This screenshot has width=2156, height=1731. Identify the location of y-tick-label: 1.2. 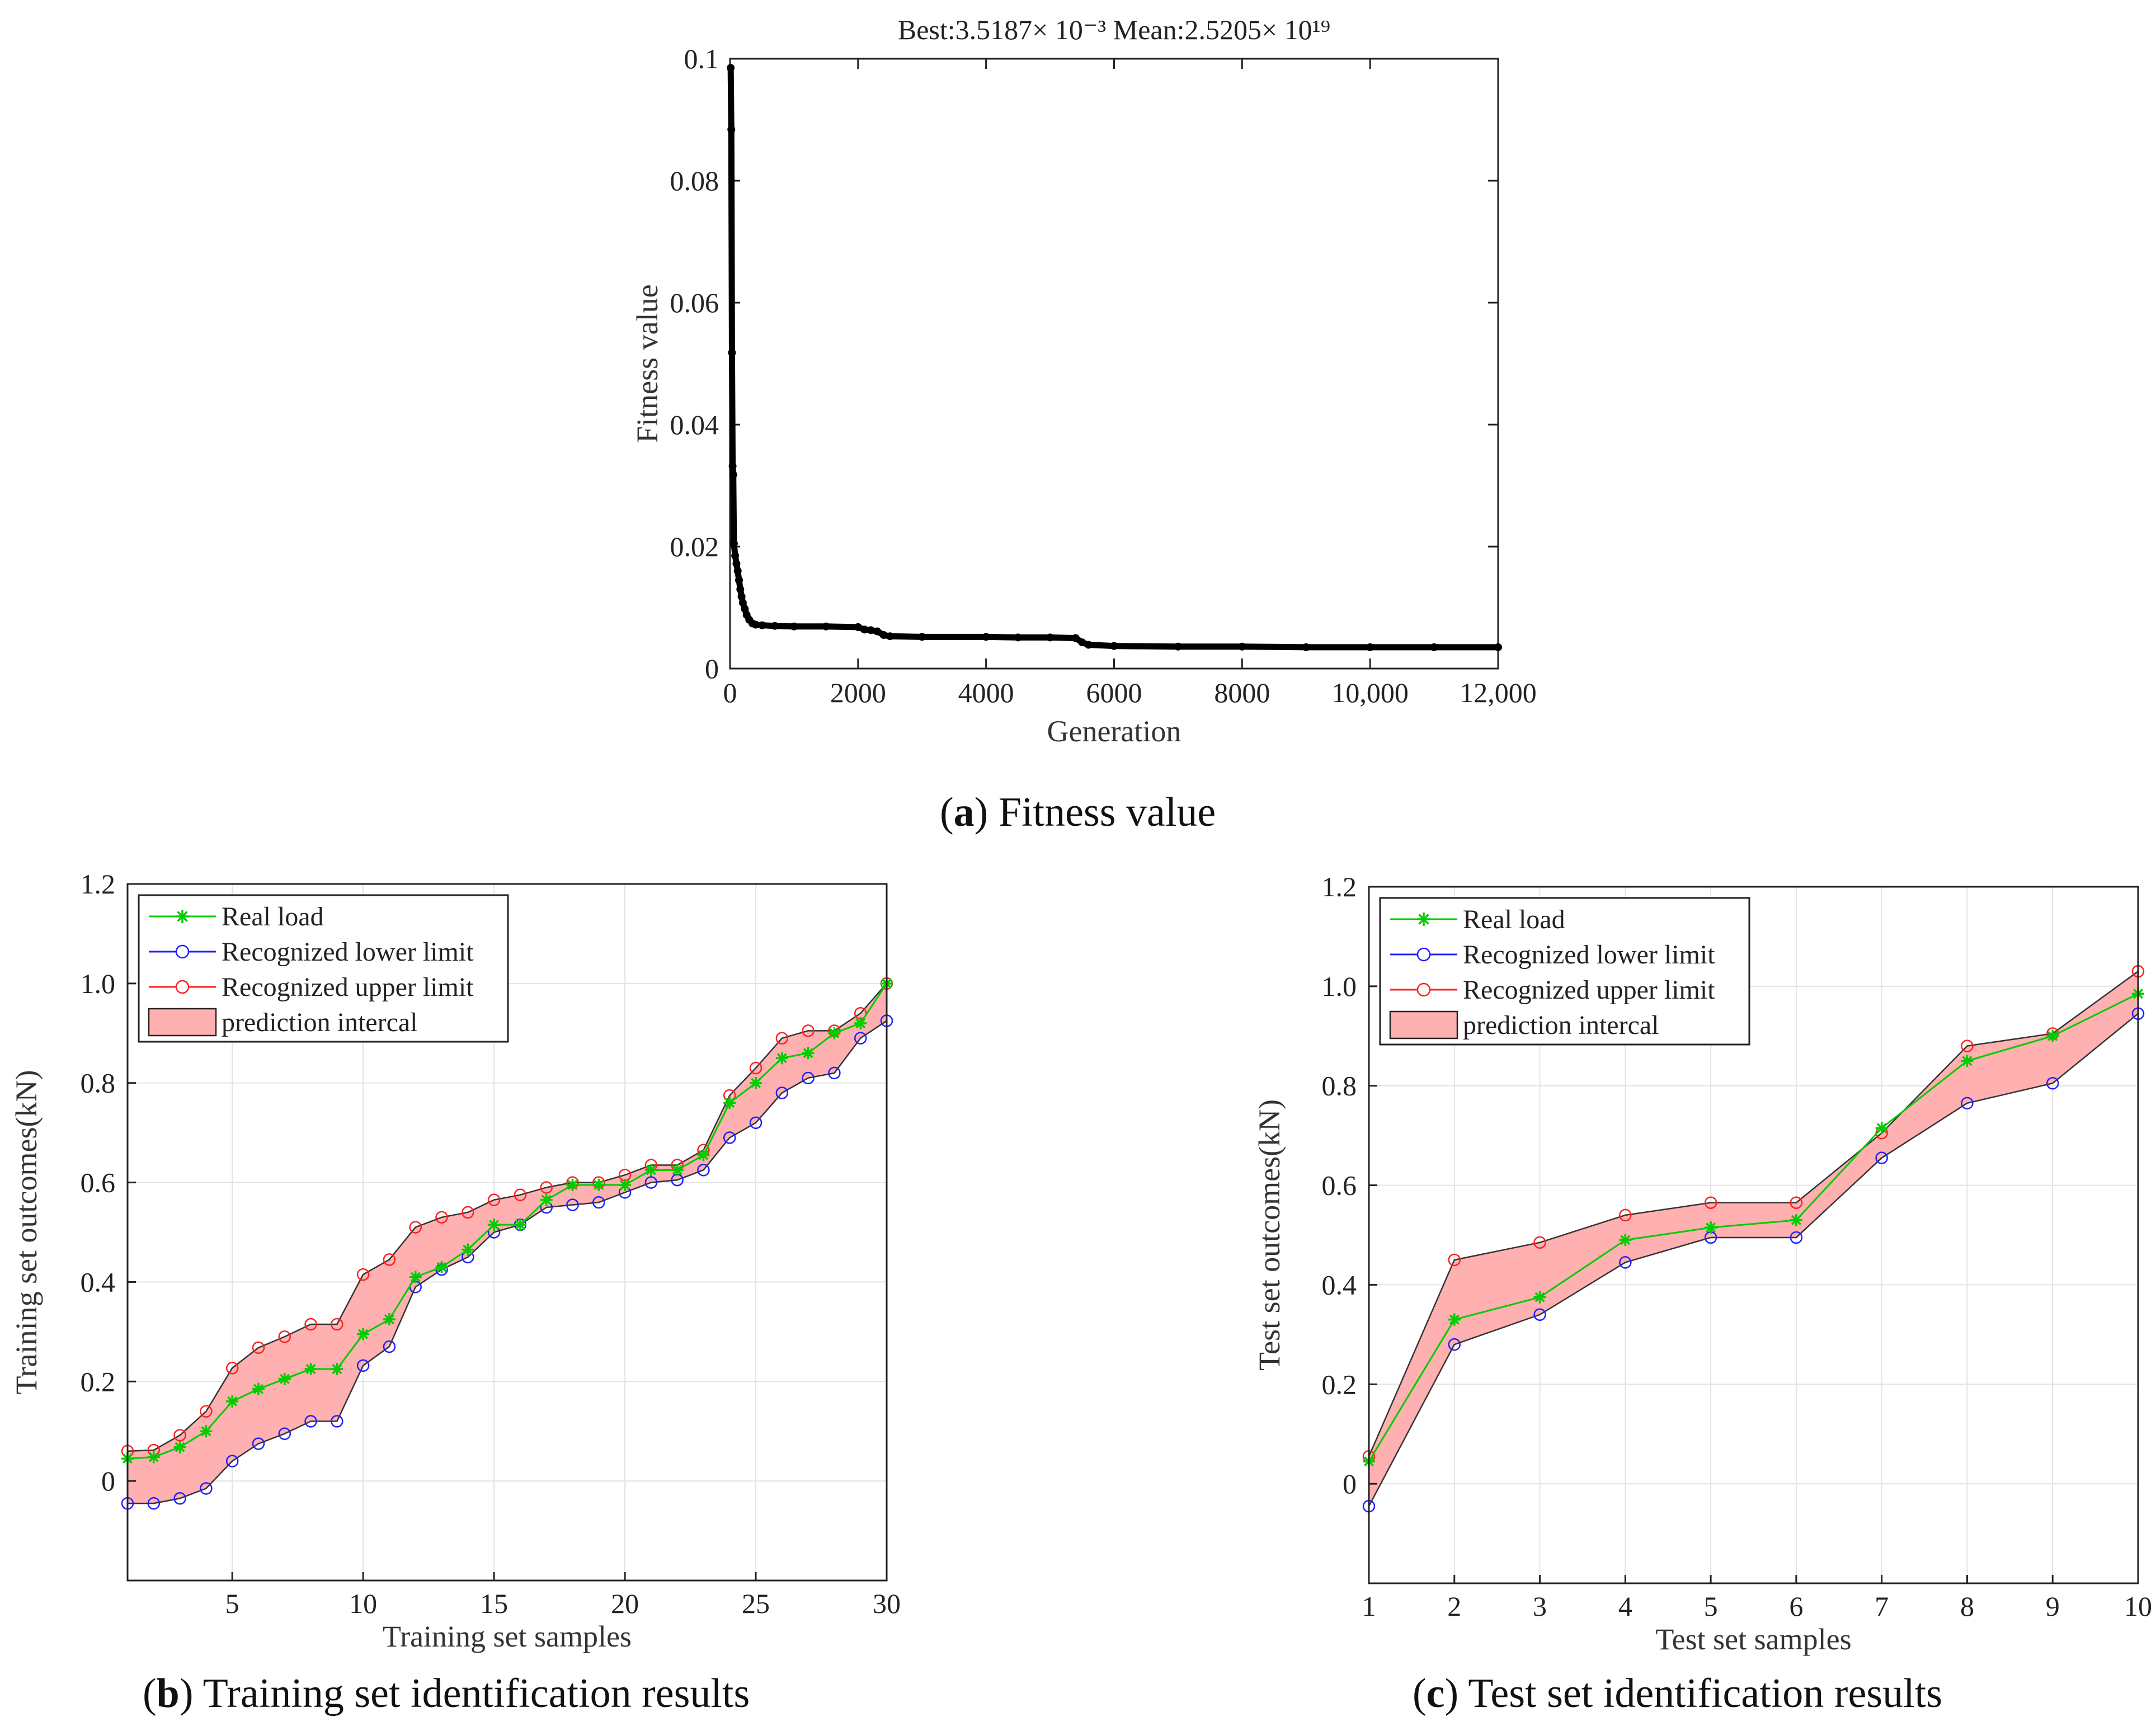
(1339, 887).